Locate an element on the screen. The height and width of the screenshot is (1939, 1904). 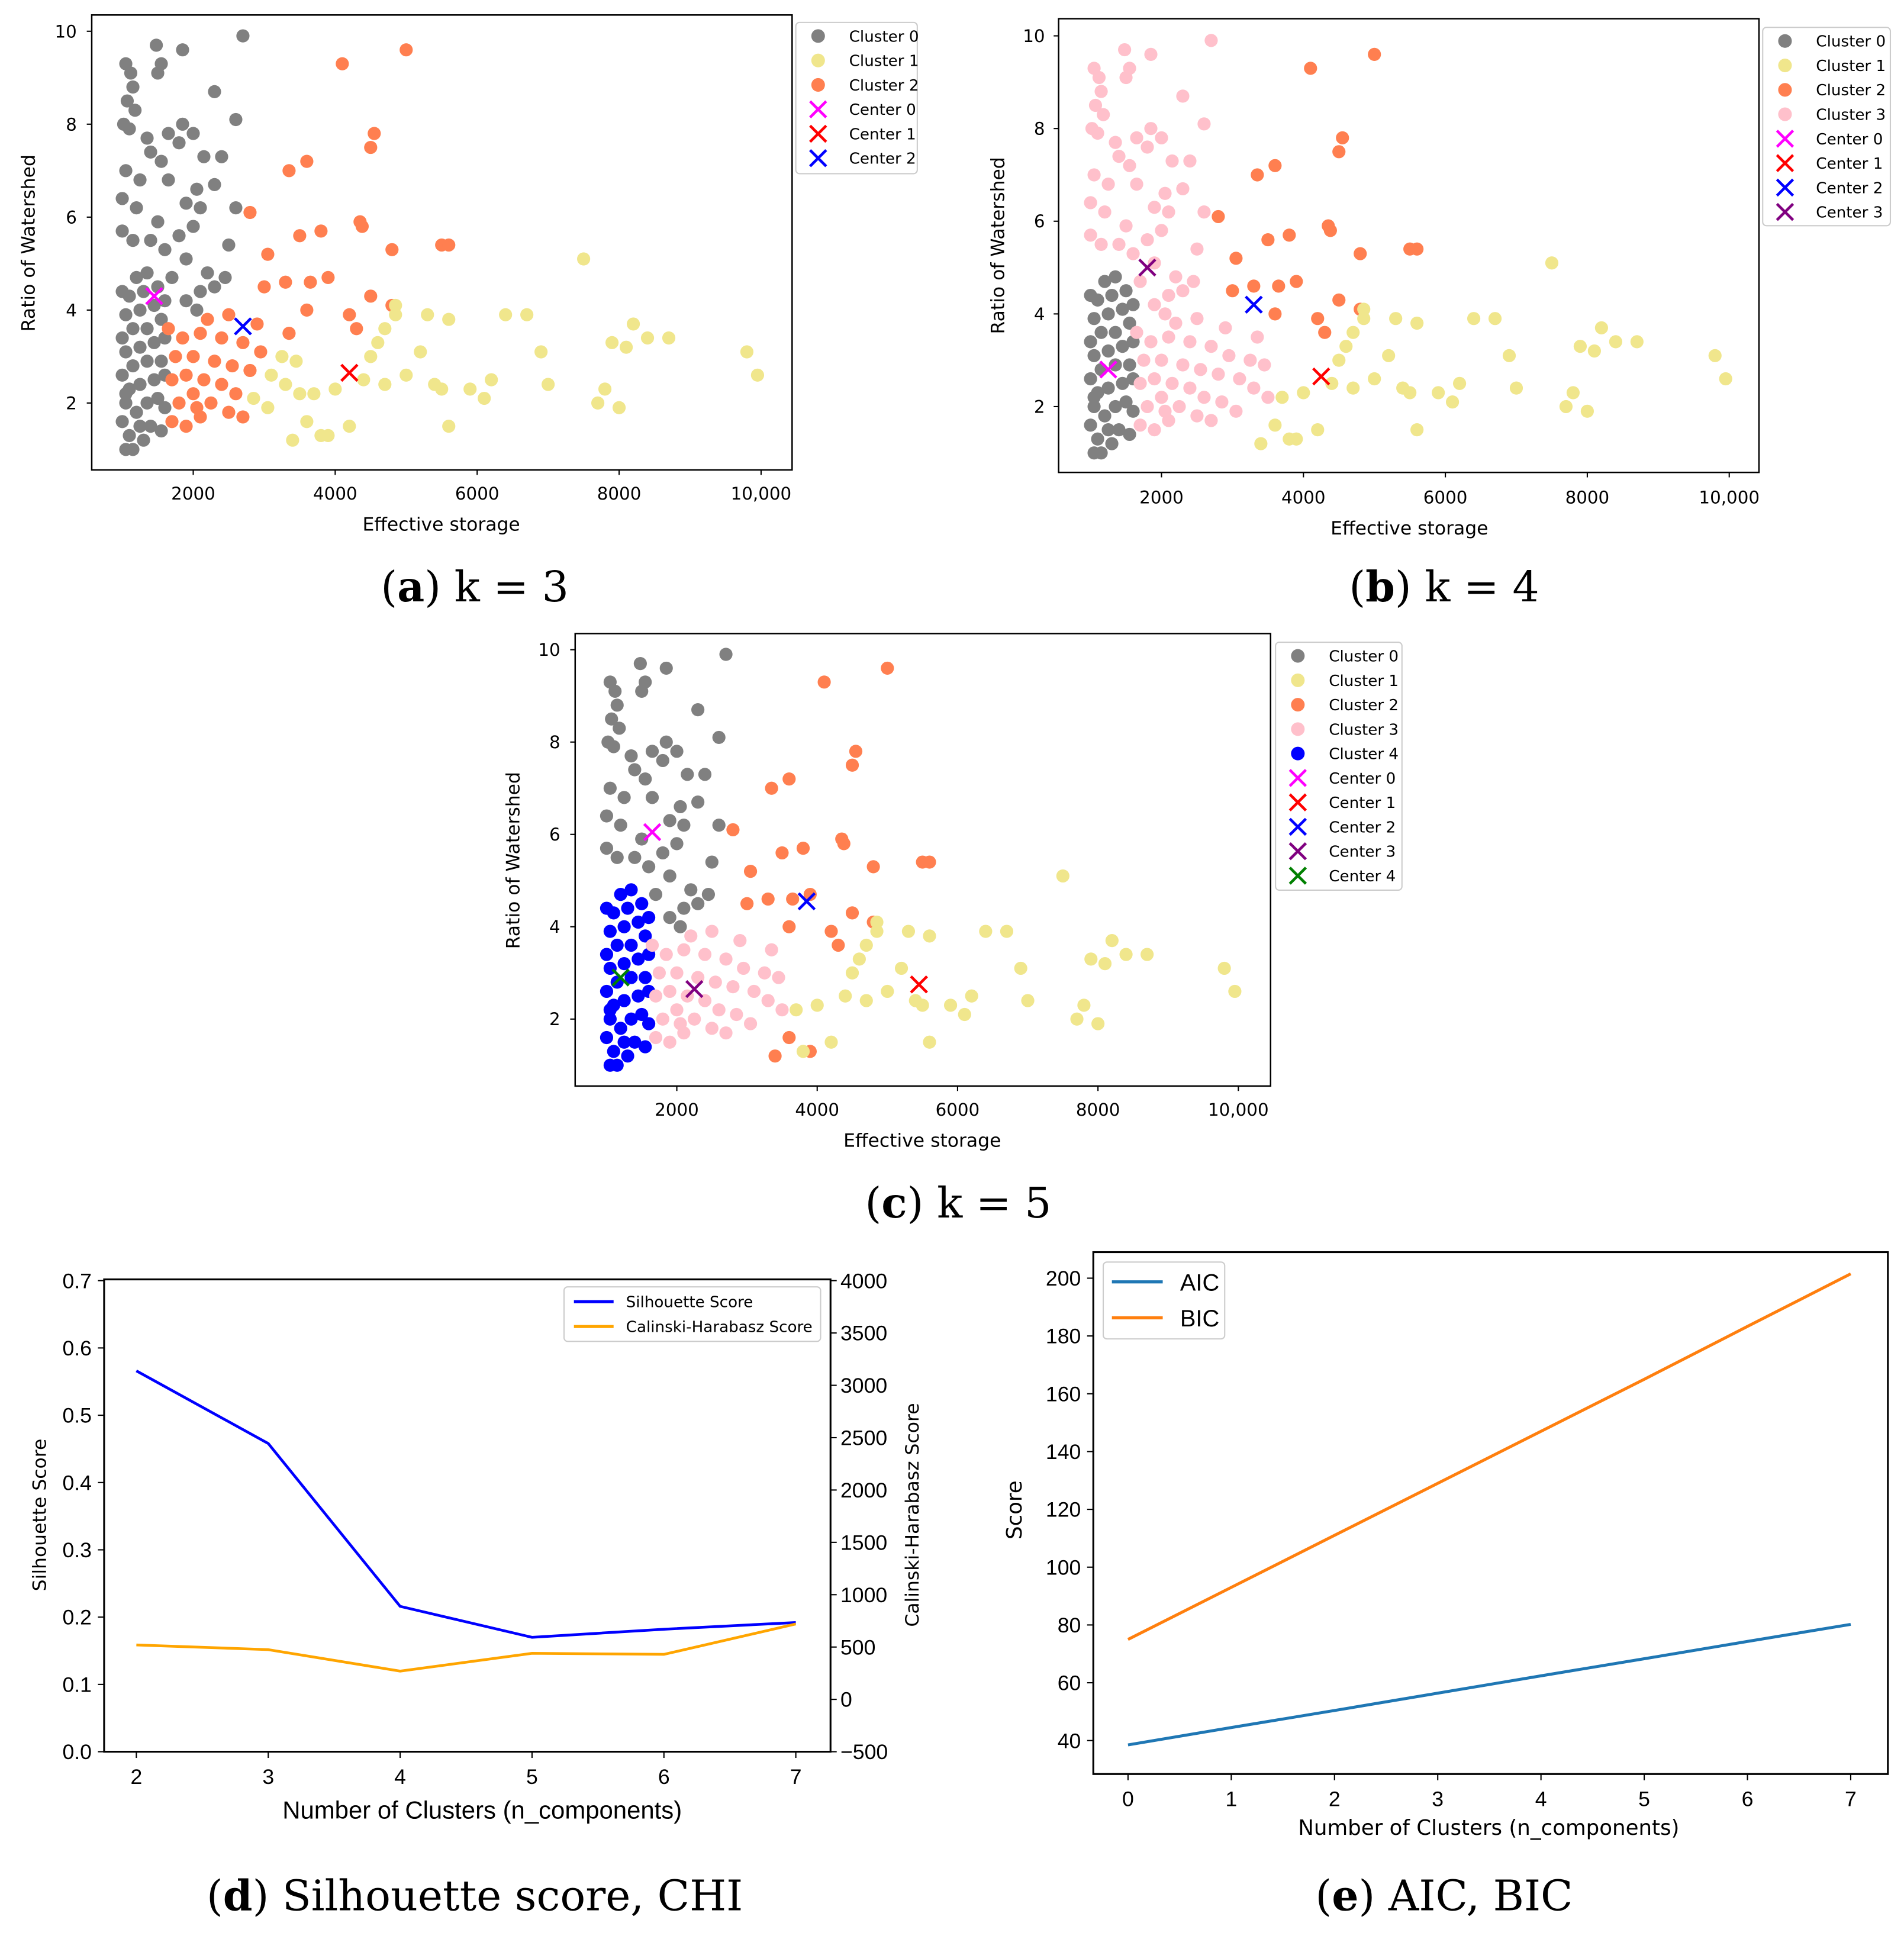
data-points is located at coordinates (440, 242).